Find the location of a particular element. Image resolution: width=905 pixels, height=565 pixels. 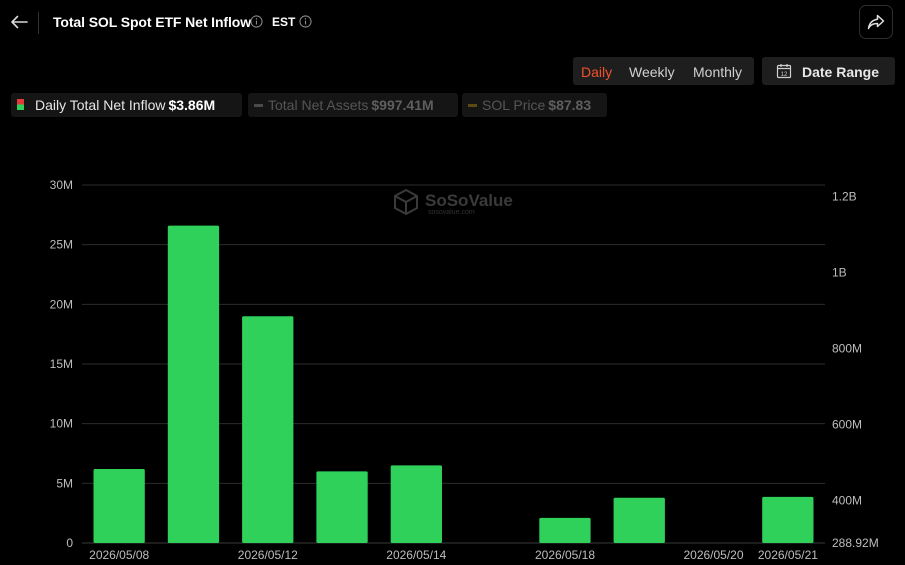

legend-value: $997.41M is located at coordinates (402, 105).